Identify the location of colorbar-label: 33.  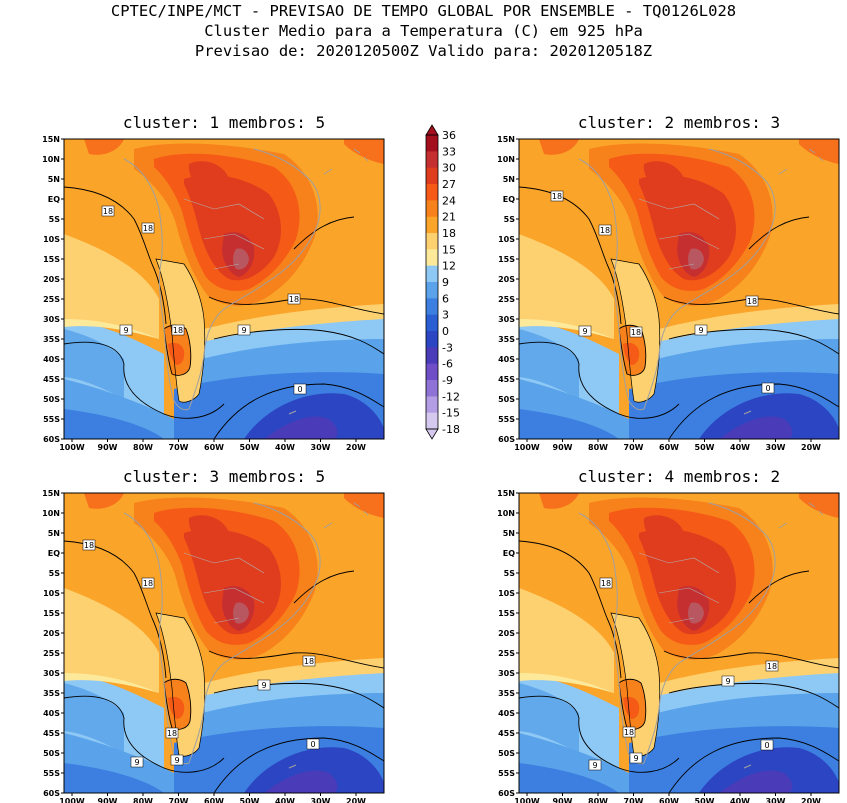
(449, 151).